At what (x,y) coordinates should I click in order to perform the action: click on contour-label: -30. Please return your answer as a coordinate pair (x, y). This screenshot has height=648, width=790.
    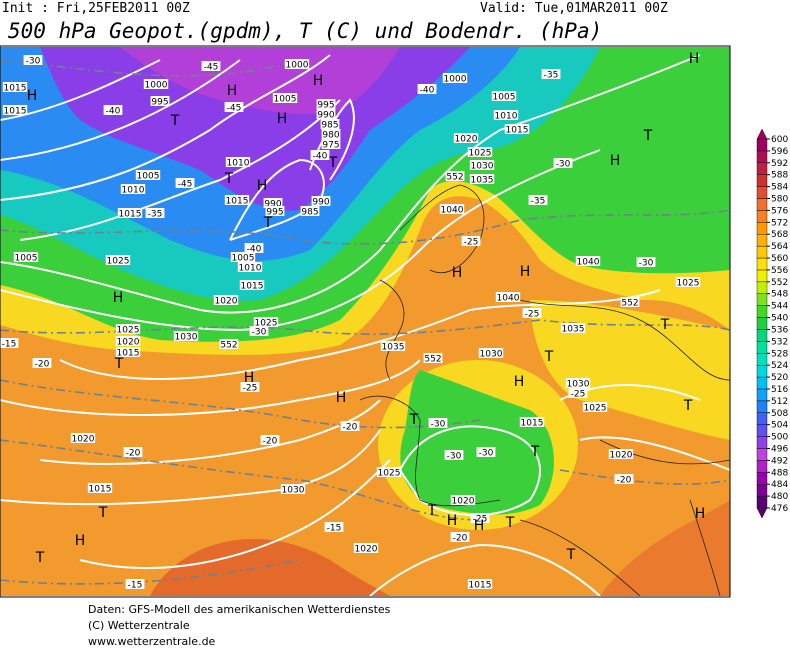
    Looking at the image, I should click on (438, 425).